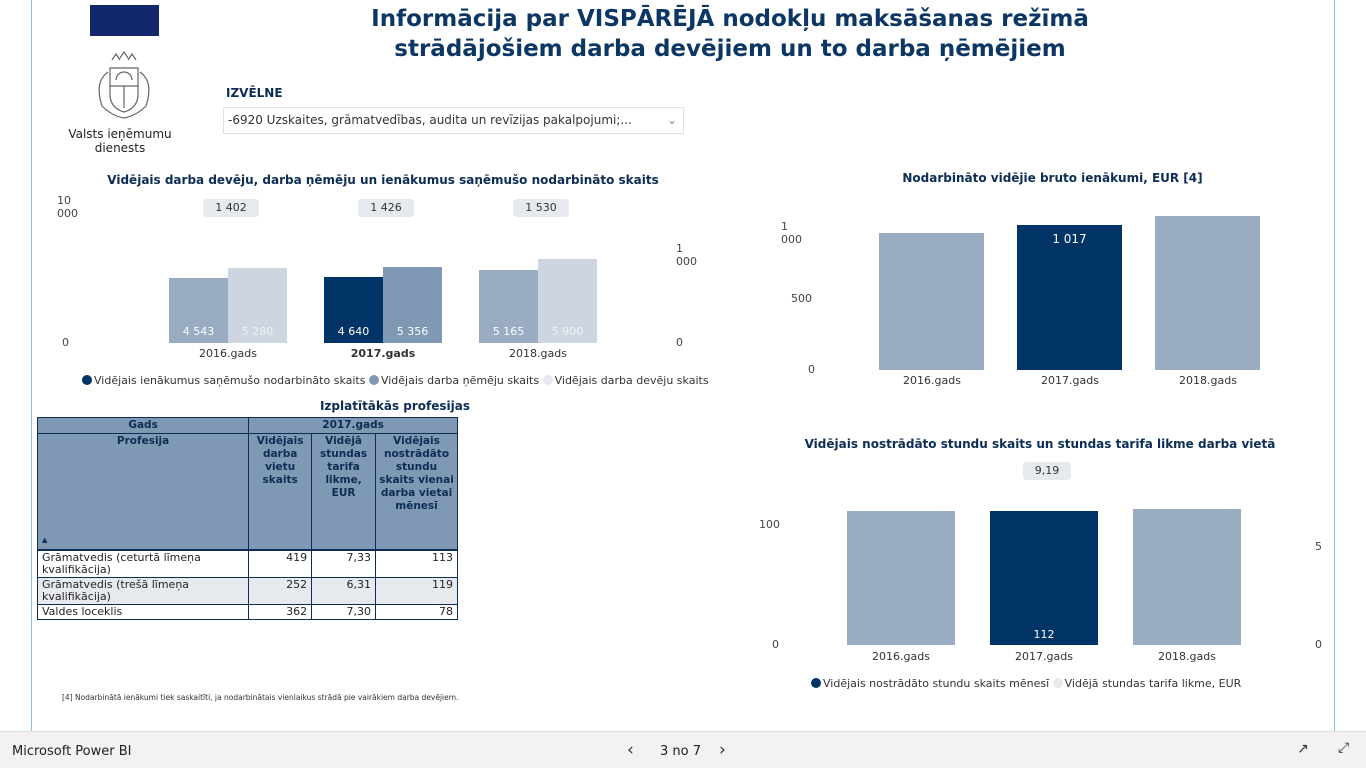 The height and width of the screenshot is (768, 1366). I want to click on legend-item: Vidējais darba devēju skaits, so click(625, 380).